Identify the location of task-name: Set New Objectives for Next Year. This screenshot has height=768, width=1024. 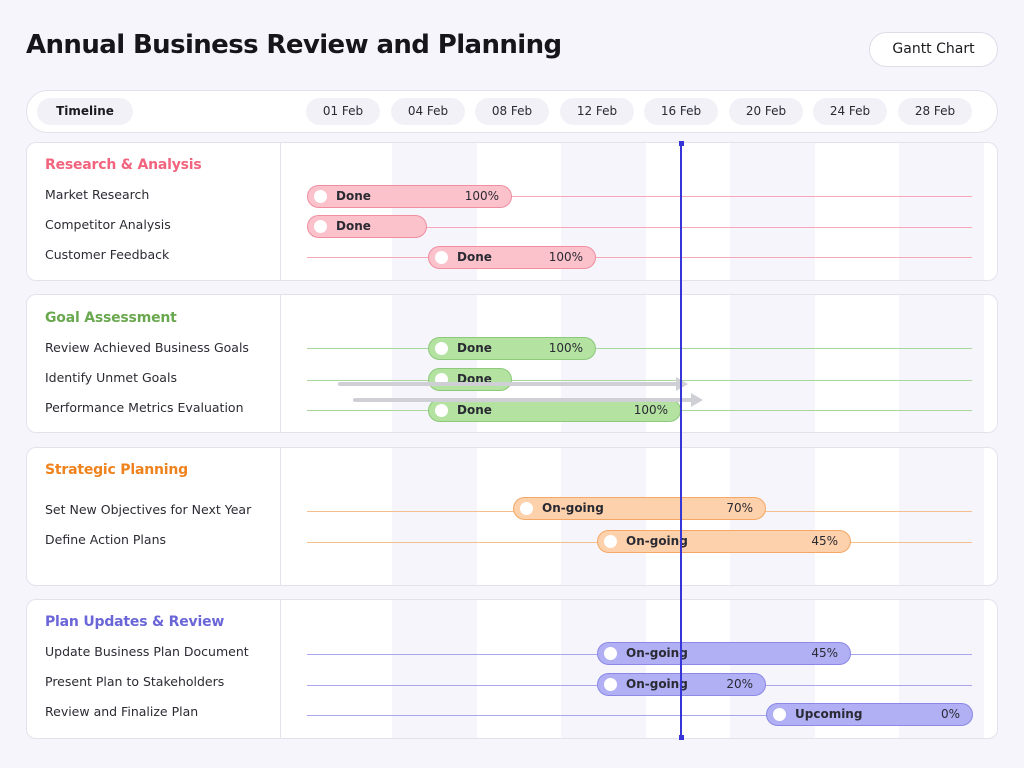
(148, 509).